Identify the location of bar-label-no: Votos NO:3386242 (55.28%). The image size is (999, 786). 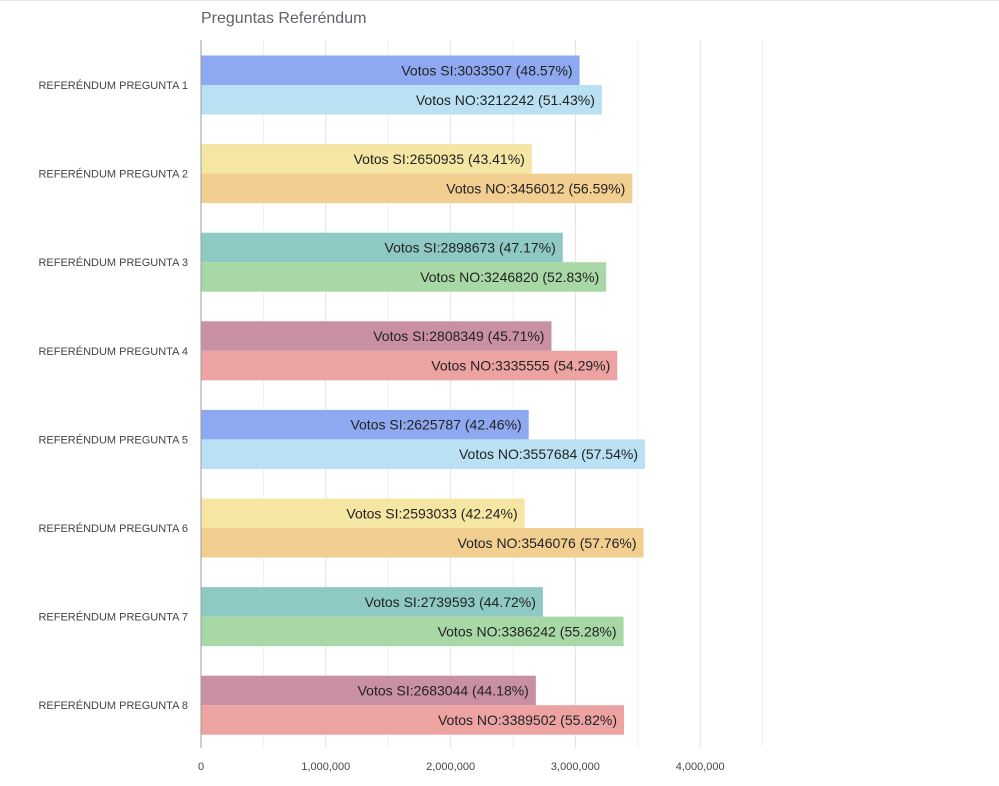
(527, 631).